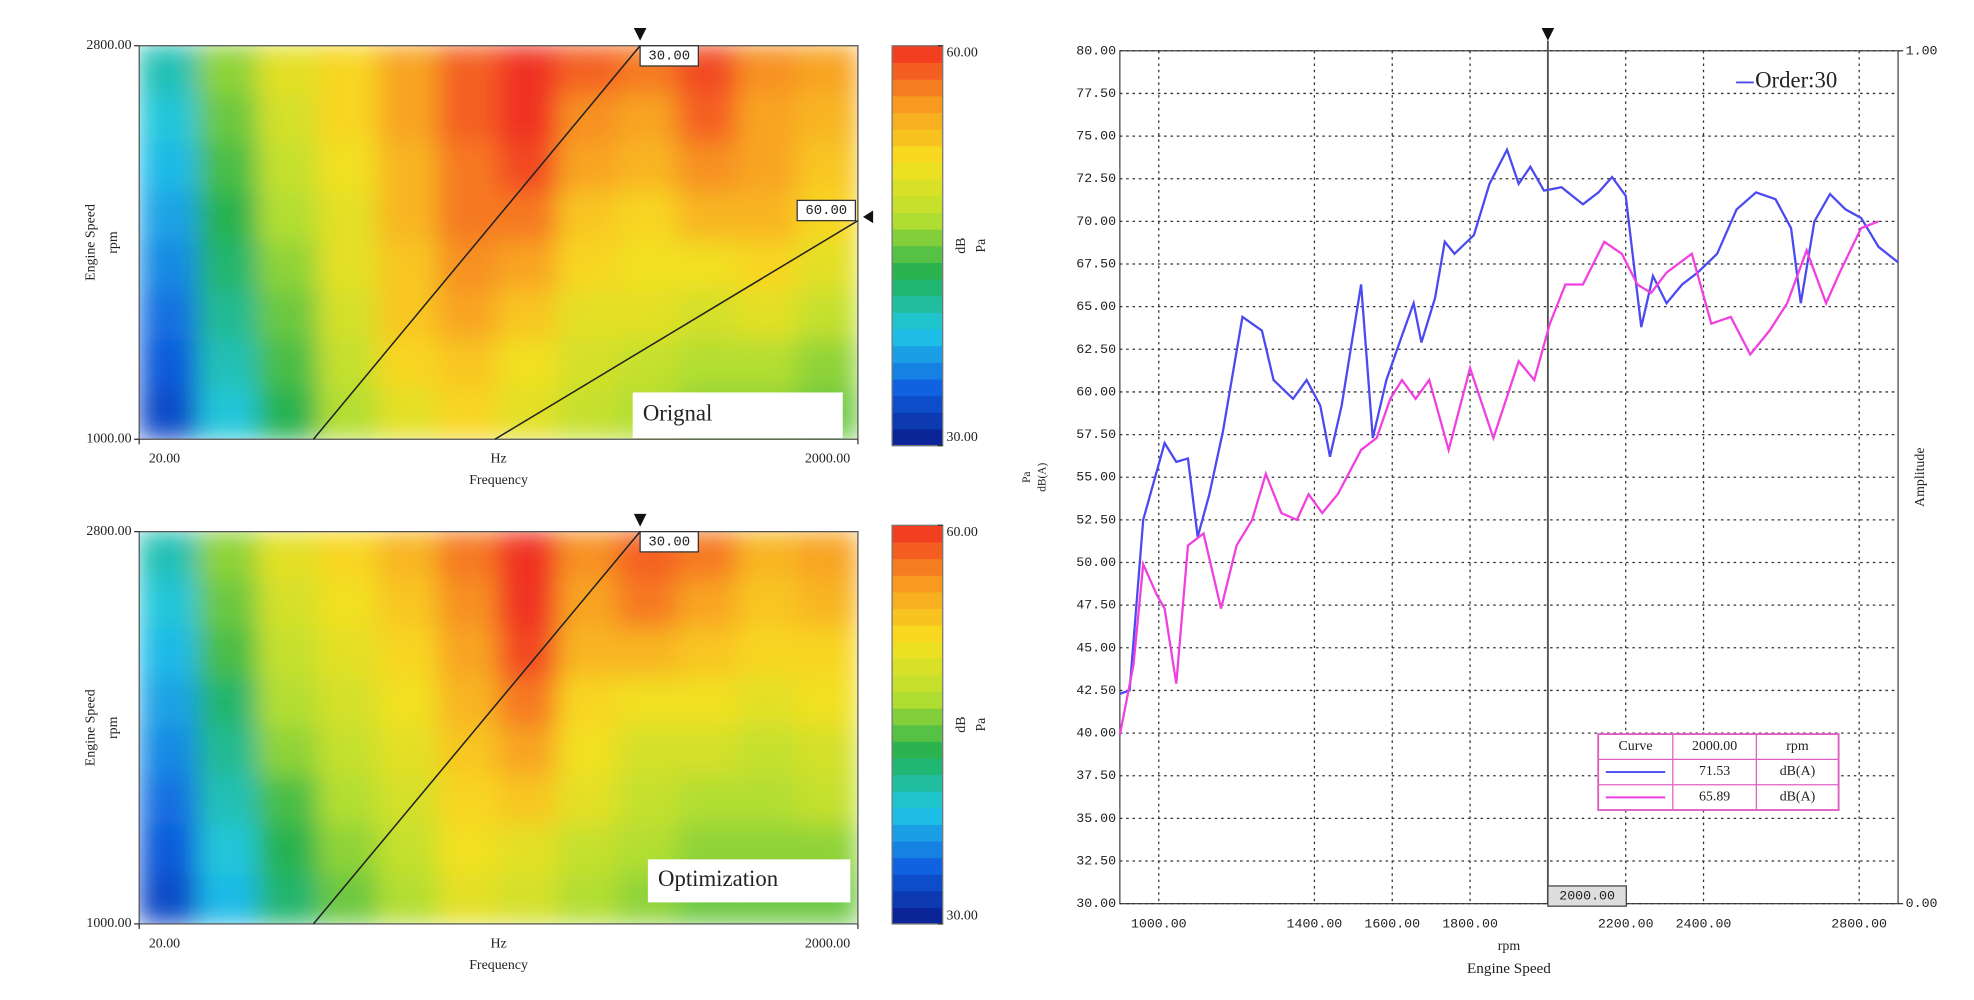 This screenshot has height=1000, width=1974. Describe the element at coordinates (1922, 903) in the screenshot. I see `y2-tick-label: 0.00` at that location.